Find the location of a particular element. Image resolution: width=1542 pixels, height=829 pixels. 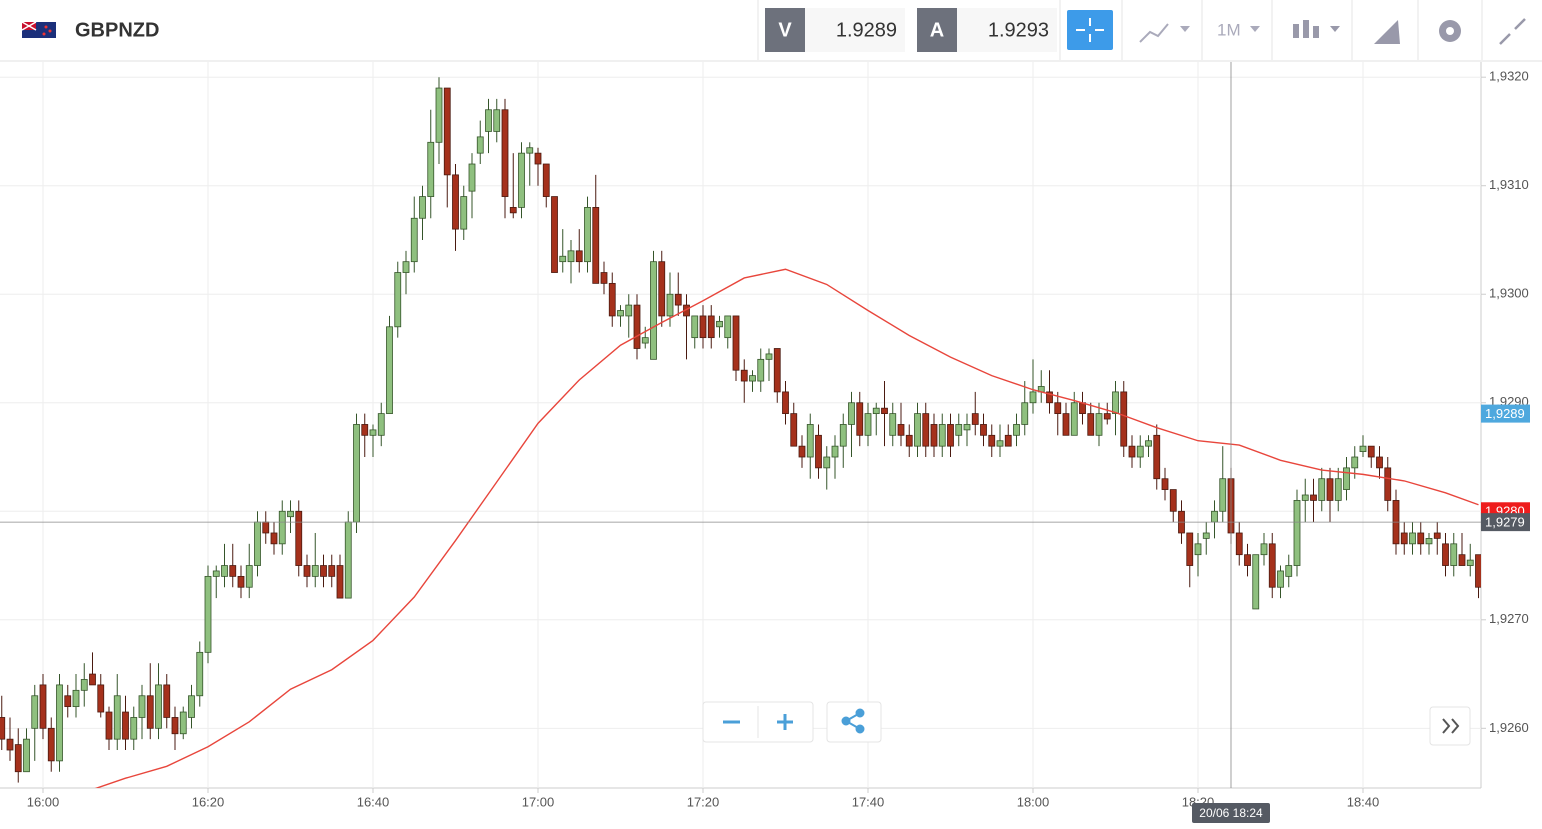

settings-button is located at coordinates (1450, 31).